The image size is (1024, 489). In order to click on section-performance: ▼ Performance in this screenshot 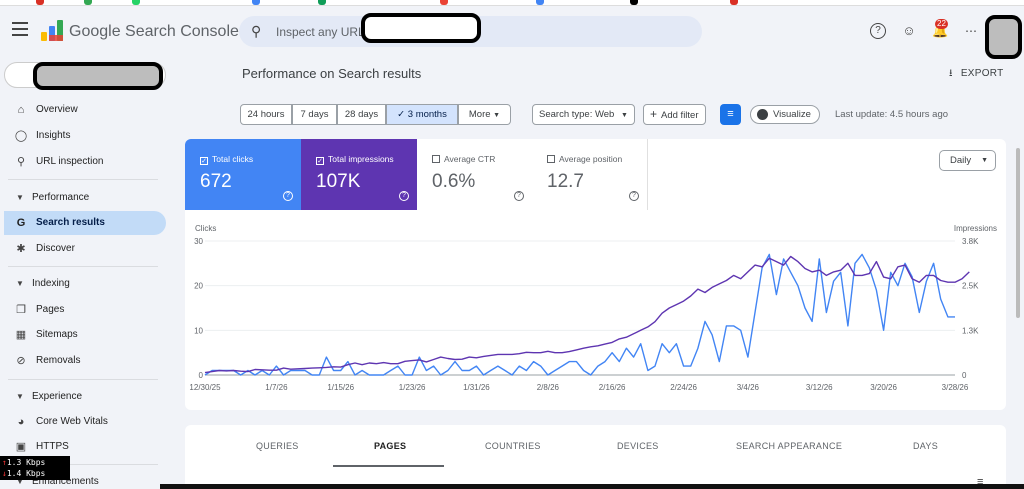, I will do `click(85, 198)`.